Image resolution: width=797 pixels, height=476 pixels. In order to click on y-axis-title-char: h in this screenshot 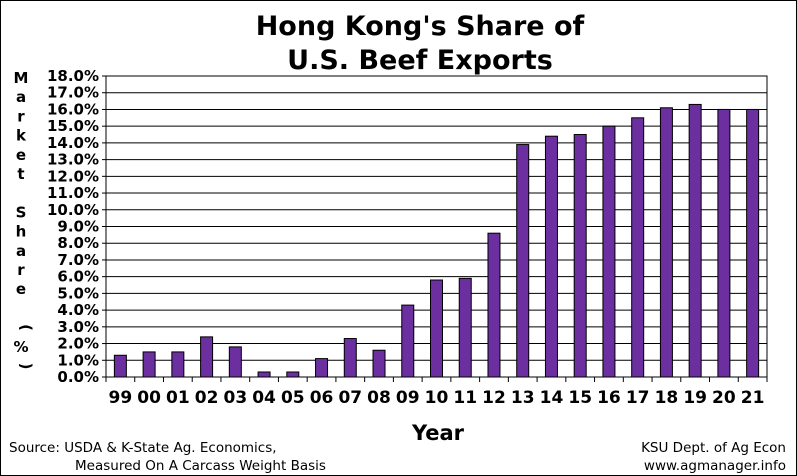, I will do `click(21, 232)`.